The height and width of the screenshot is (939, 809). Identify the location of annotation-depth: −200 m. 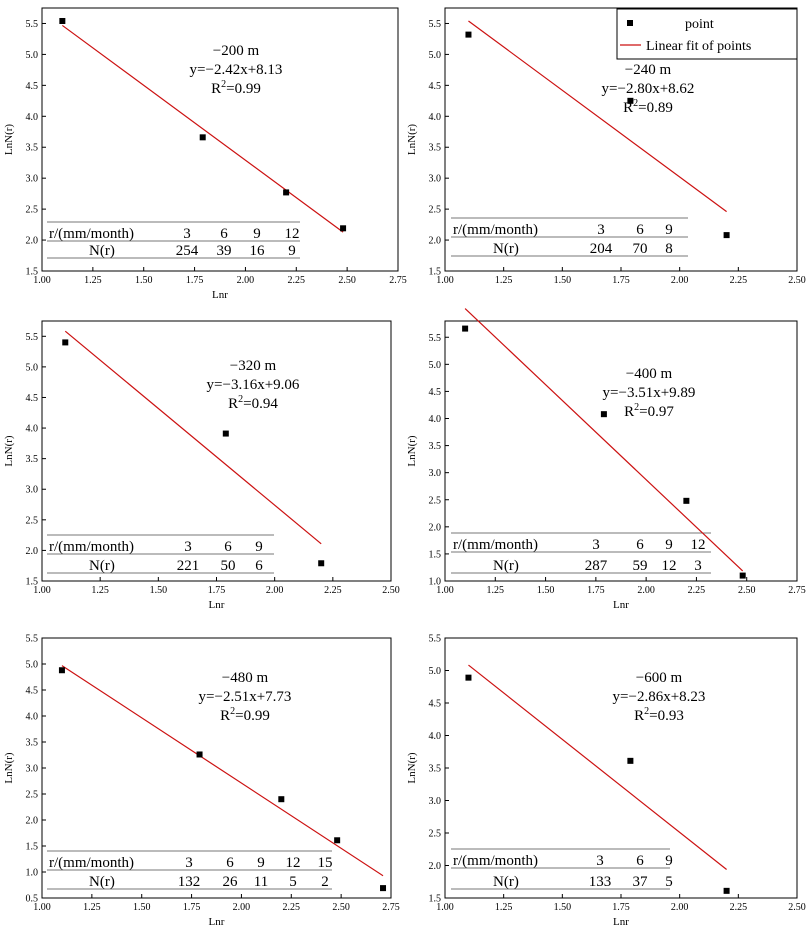
(236, 51).